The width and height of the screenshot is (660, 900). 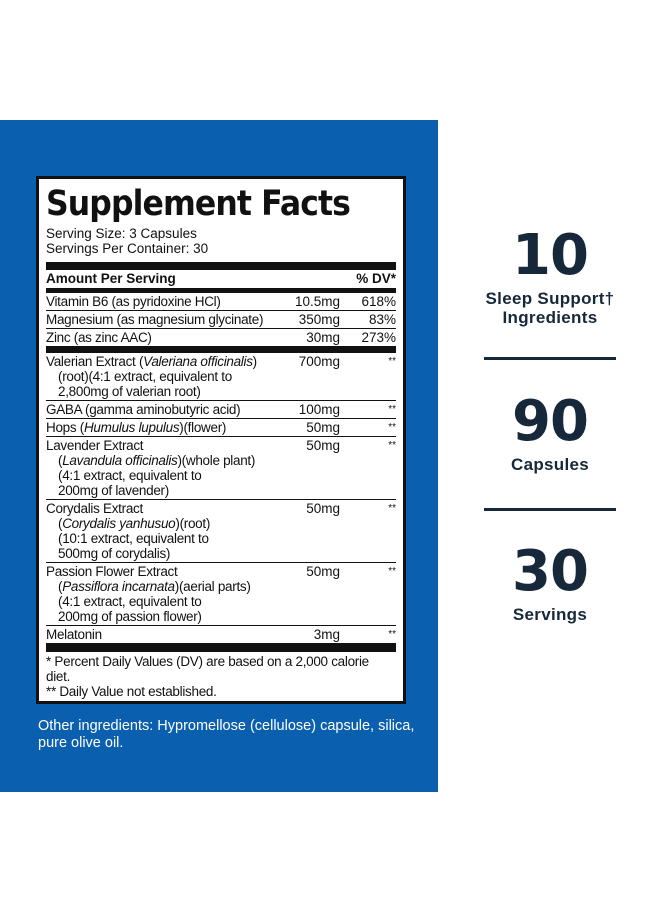 What do you see at coordinates (382, 319) in the screenshot?
I see `nutrient-dv: 83%` at bounding box center [382, 319].